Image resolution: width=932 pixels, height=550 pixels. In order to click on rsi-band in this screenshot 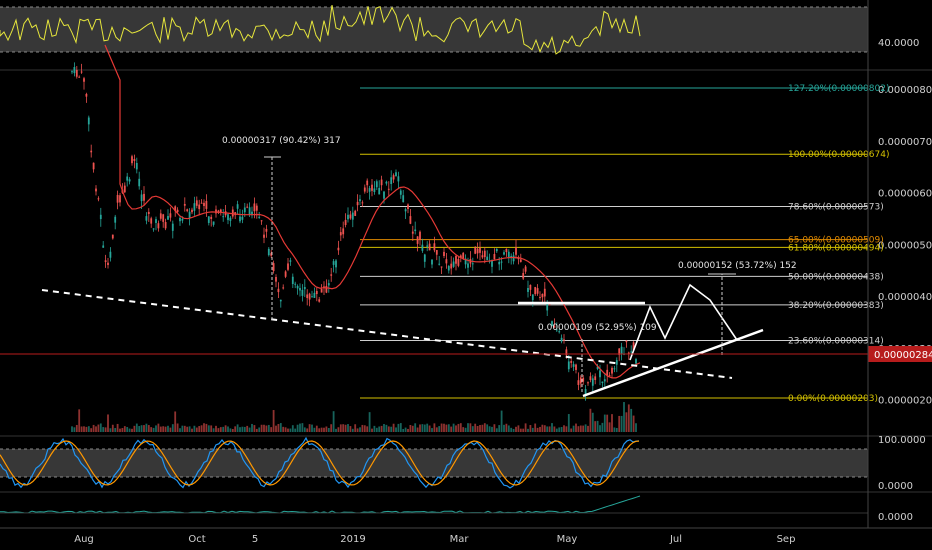, I will do `click(434, 29)`.